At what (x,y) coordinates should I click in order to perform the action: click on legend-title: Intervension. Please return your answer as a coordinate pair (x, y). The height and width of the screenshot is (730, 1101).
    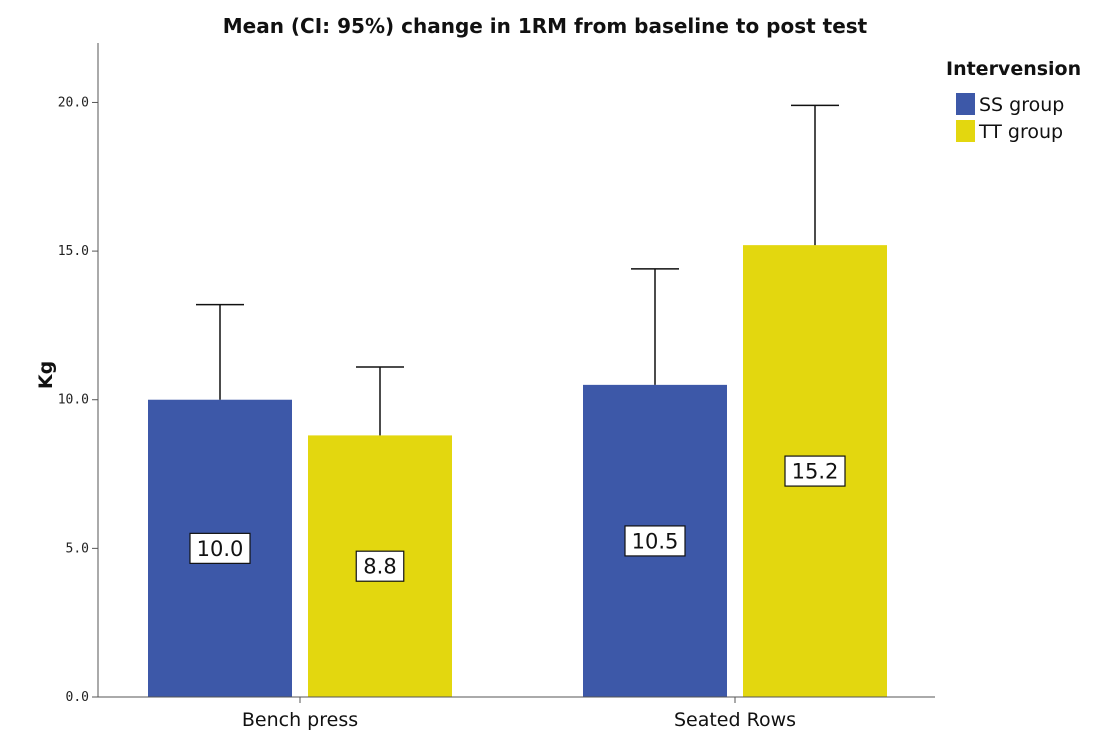
    Looking at the image, I should click on (1013, 69).